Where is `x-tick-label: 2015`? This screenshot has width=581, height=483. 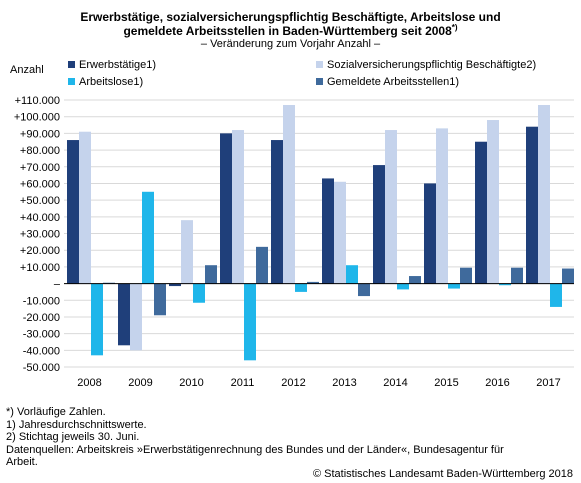 x-tick-label: 2015 is located at coordinates (446, 383).